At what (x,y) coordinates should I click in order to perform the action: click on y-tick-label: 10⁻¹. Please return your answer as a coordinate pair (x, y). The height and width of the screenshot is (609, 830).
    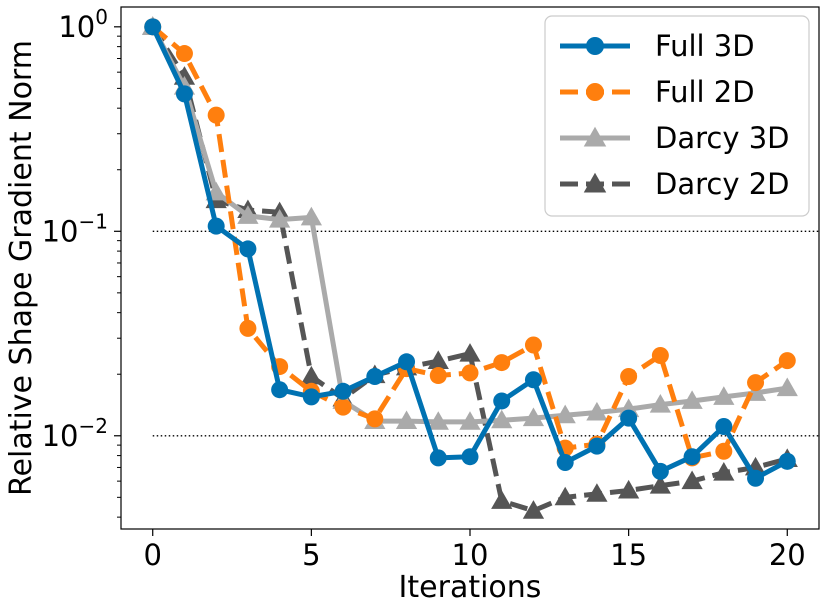
    Looking at the image, I should click on (75, 228).